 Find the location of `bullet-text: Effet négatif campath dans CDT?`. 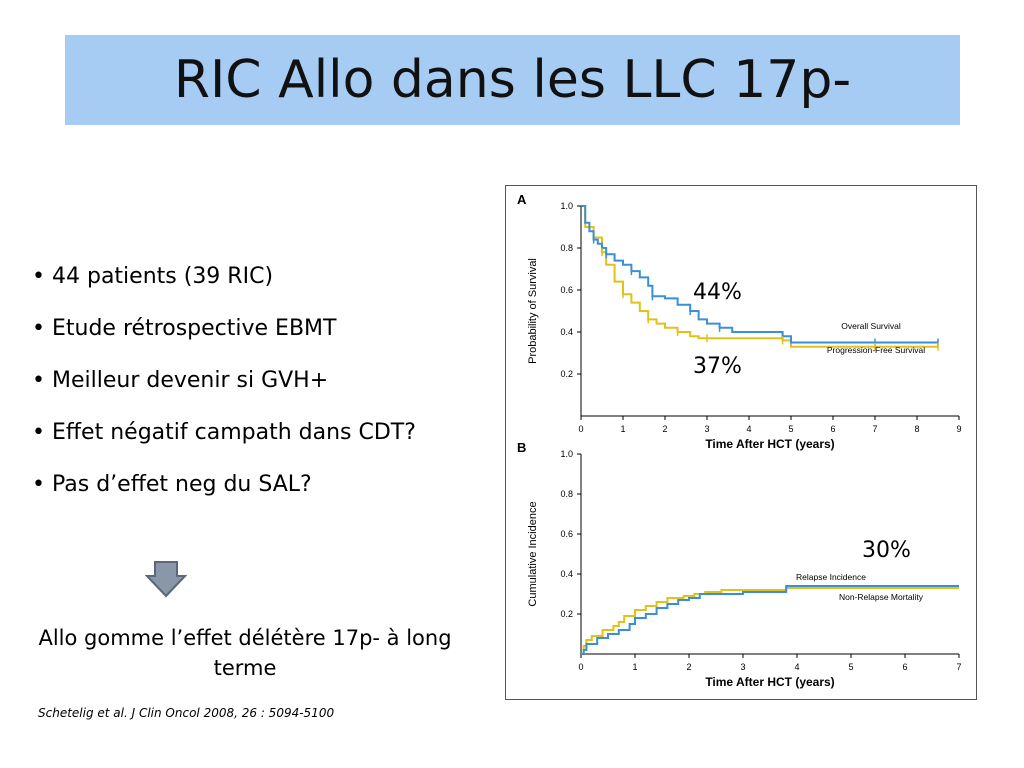

bullet-text: Effet négatif campath dans CDT? is located at coordinates (234, 432).